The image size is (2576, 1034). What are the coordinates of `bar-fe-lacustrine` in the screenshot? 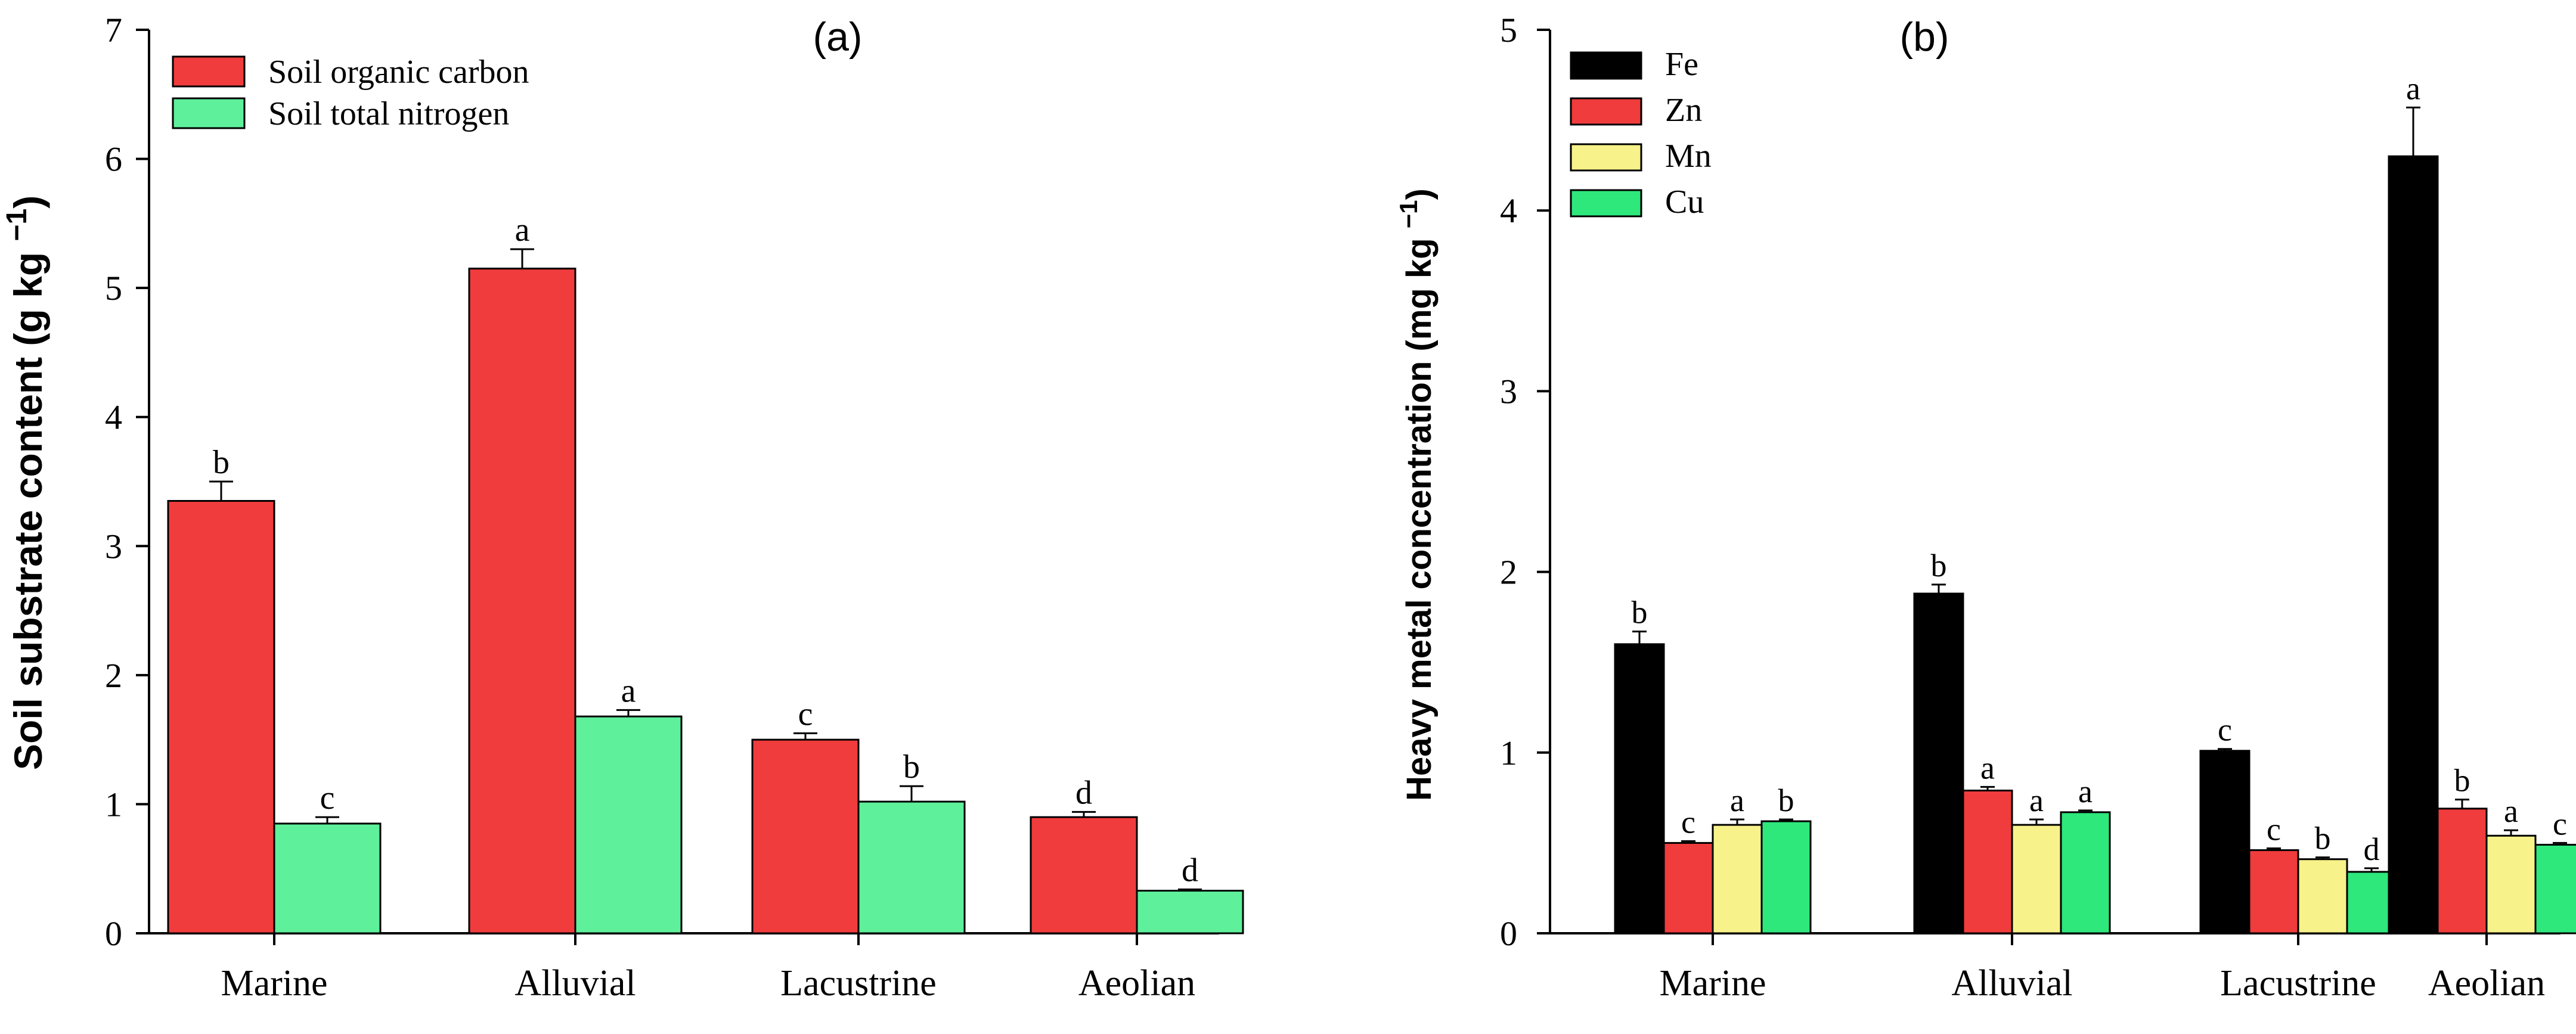 It's located at (2224, 842).